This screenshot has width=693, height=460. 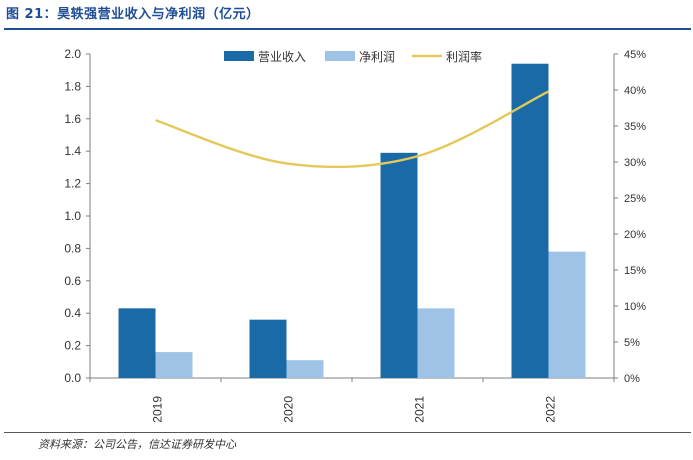 I want to click on left-tick-label: 0.8, so click(x=72, y=248).